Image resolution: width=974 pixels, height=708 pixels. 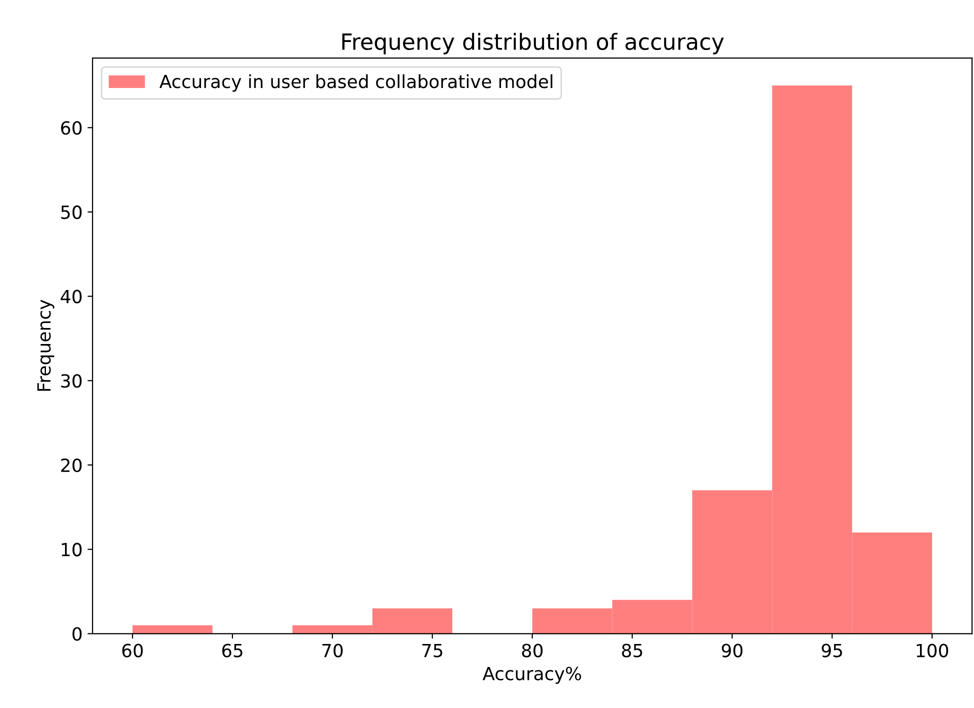 What do you see at coordinates (932, 651) in the screenshot?
I see `x-tick-label: 100` at bounding box center [932, 651].